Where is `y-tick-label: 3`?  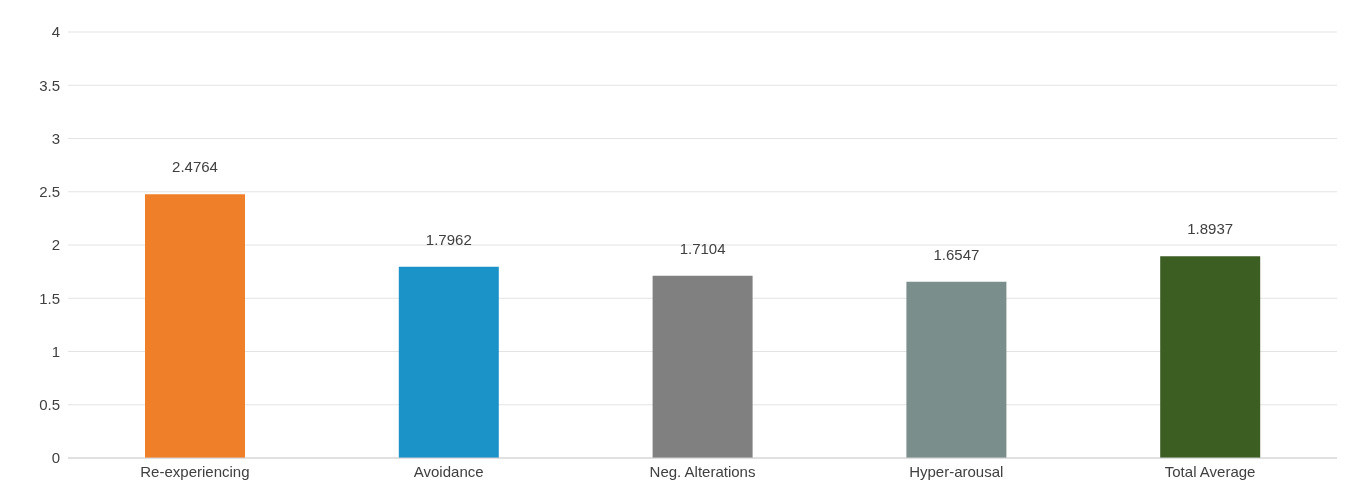
y-tick-label: 3 is located at coordinates (55, 138).